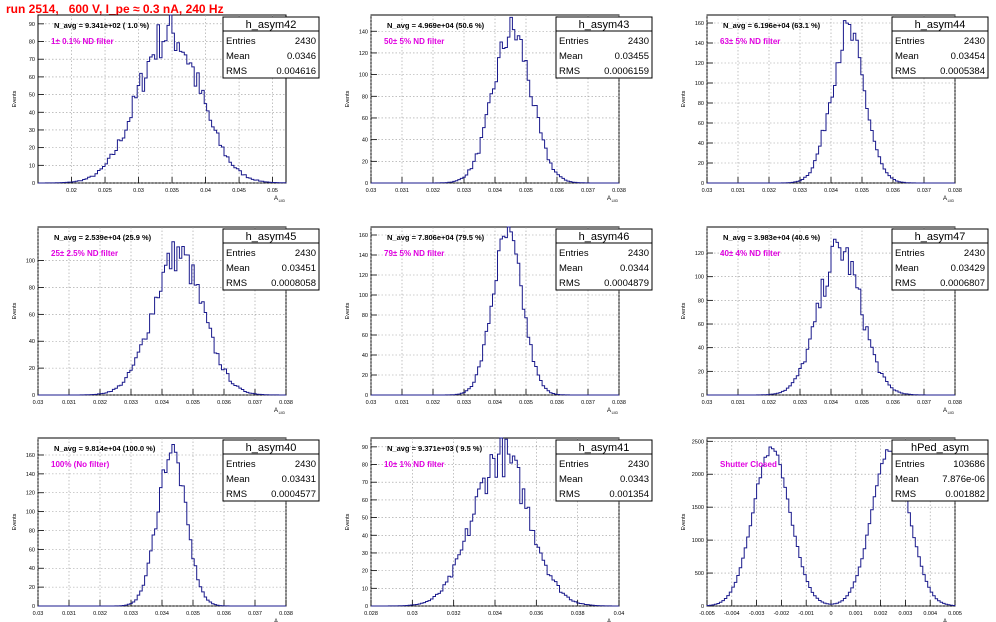 The image size is (996, 622). I want to click on y-tick-label: 2500, so click(698, 442).